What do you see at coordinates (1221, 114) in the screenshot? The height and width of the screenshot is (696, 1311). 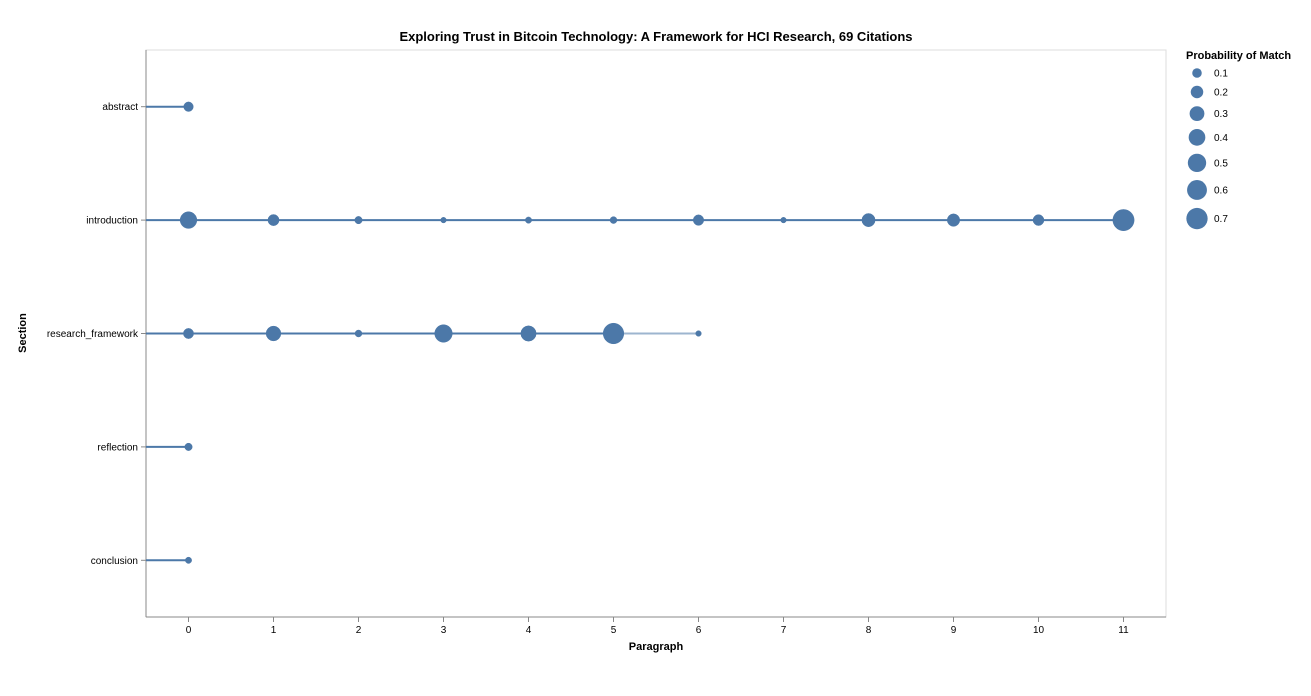 I see `legend-label: 0.3` at bounding box center [1221, 114].